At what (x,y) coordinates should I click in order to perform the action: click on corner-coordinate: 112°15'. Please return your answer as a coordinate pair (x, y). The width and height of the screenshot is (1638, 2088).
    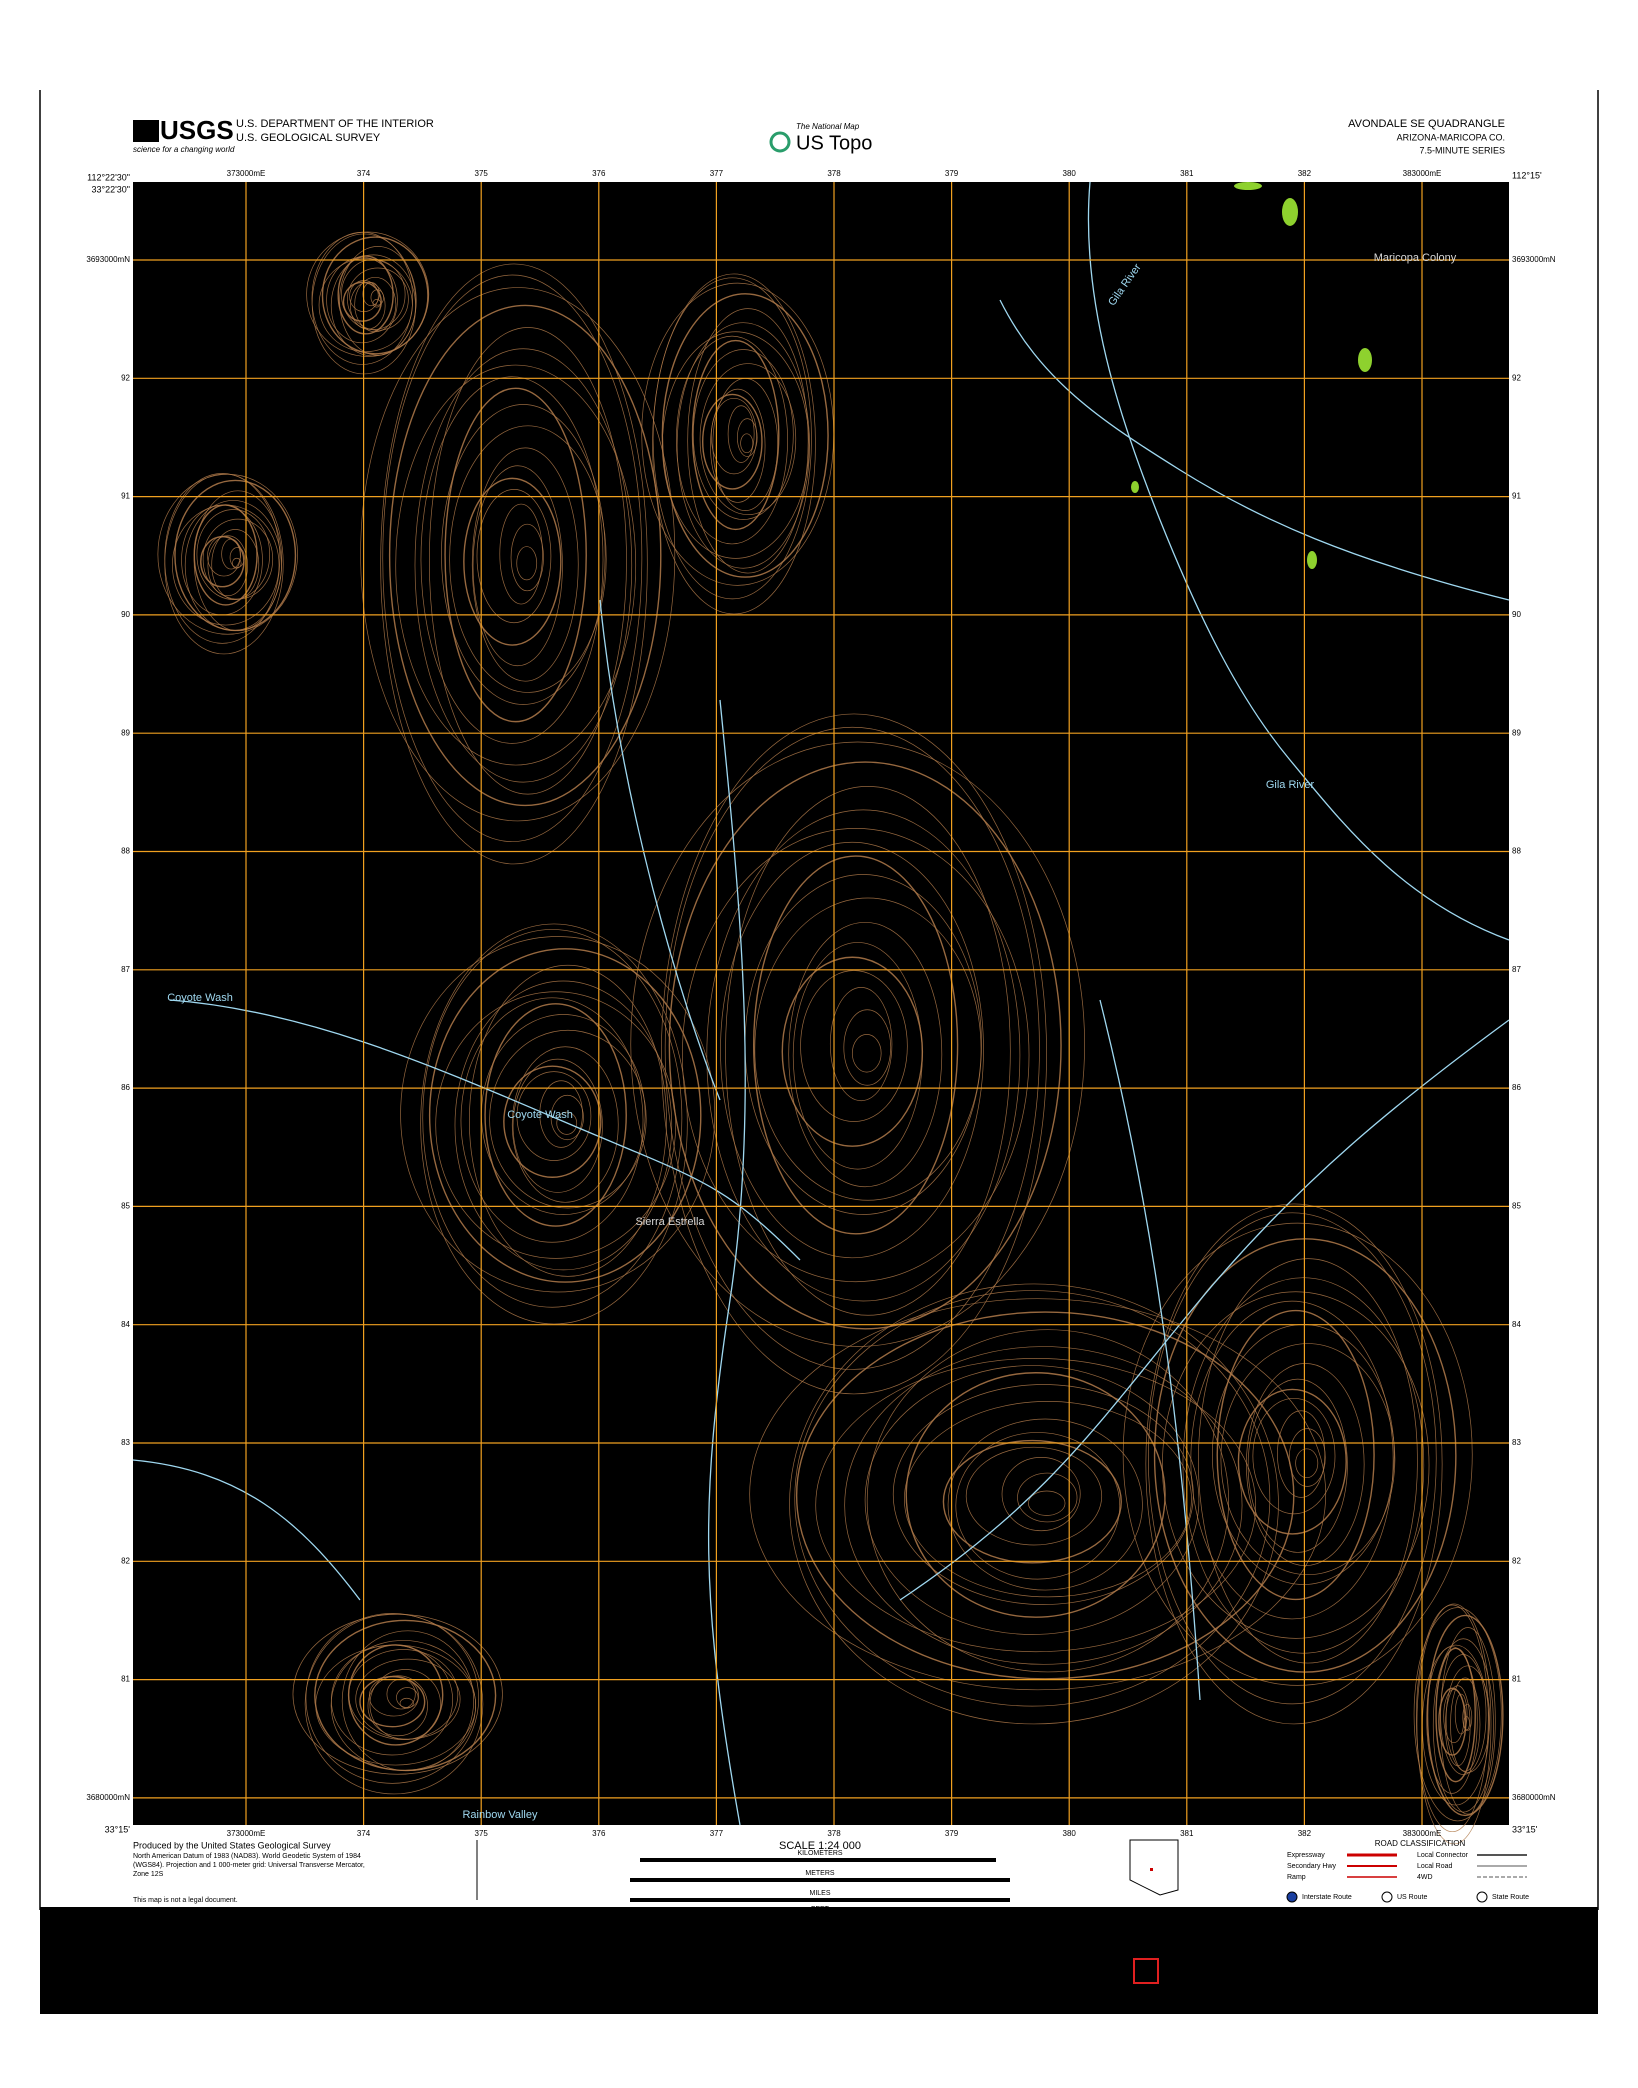
    Looking at the image, I should click on (1527, 175).